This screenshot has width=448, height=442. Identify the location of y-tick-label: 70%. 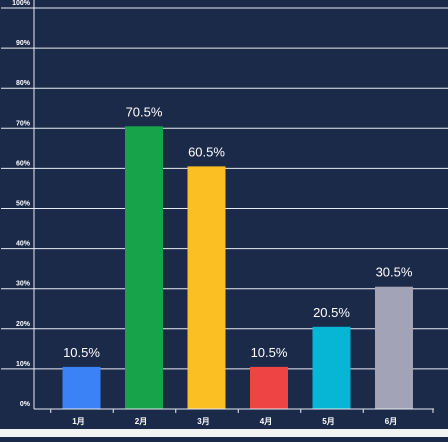
(23, 123).